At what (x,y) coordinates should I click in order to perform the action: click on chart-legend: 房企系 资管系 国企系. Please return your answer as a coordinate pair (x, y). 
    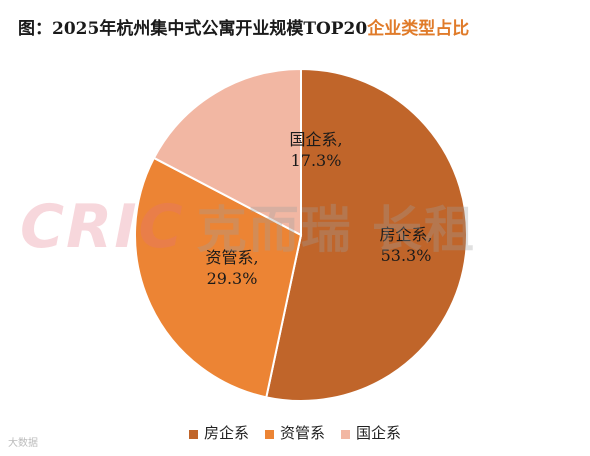
    Looking at the image, I should click on (295, 432).